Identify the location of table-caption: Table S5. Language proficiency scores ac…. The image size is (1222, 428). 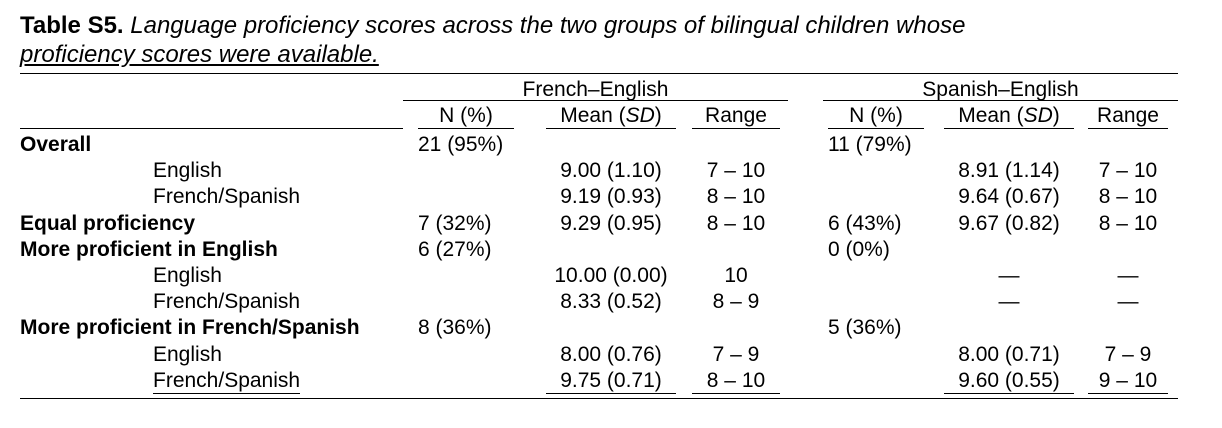
(600, 40).